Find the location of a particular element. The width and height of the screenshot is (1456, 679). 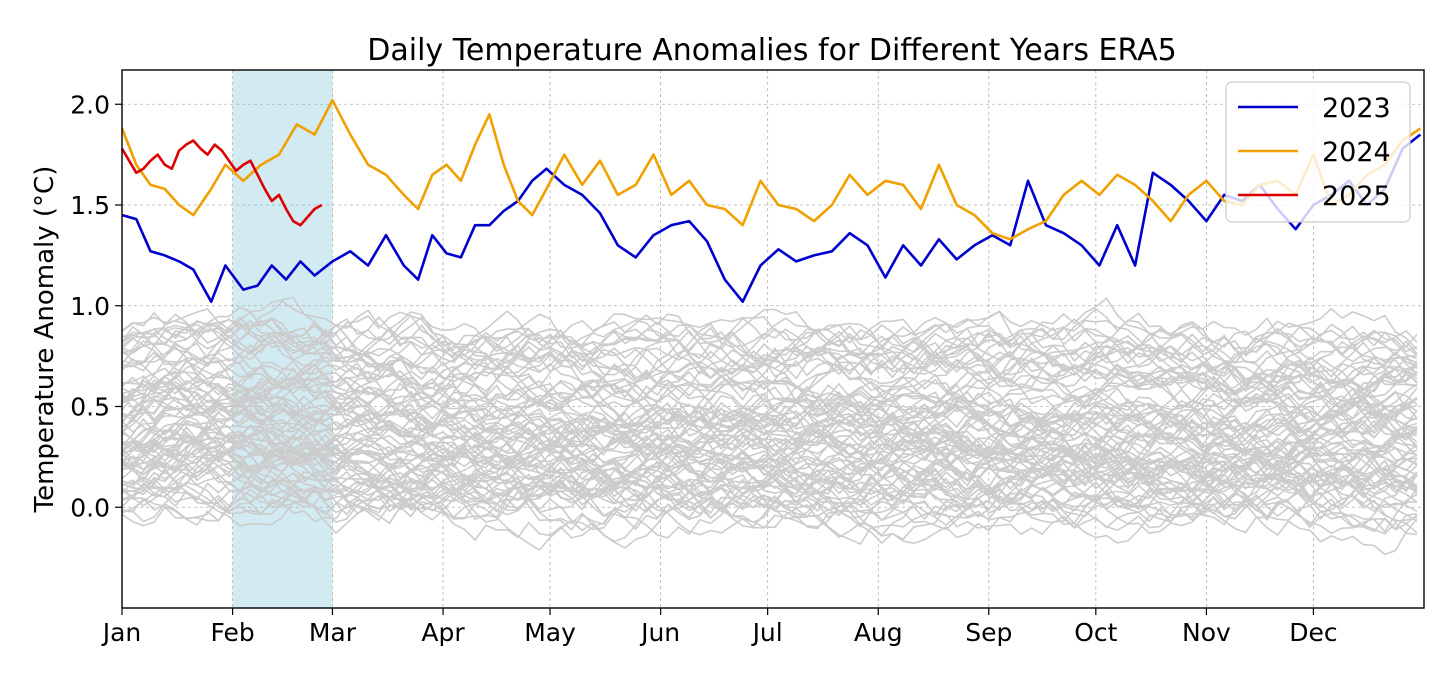

x-tick-label: Apr is located at coordinates (443, 632).